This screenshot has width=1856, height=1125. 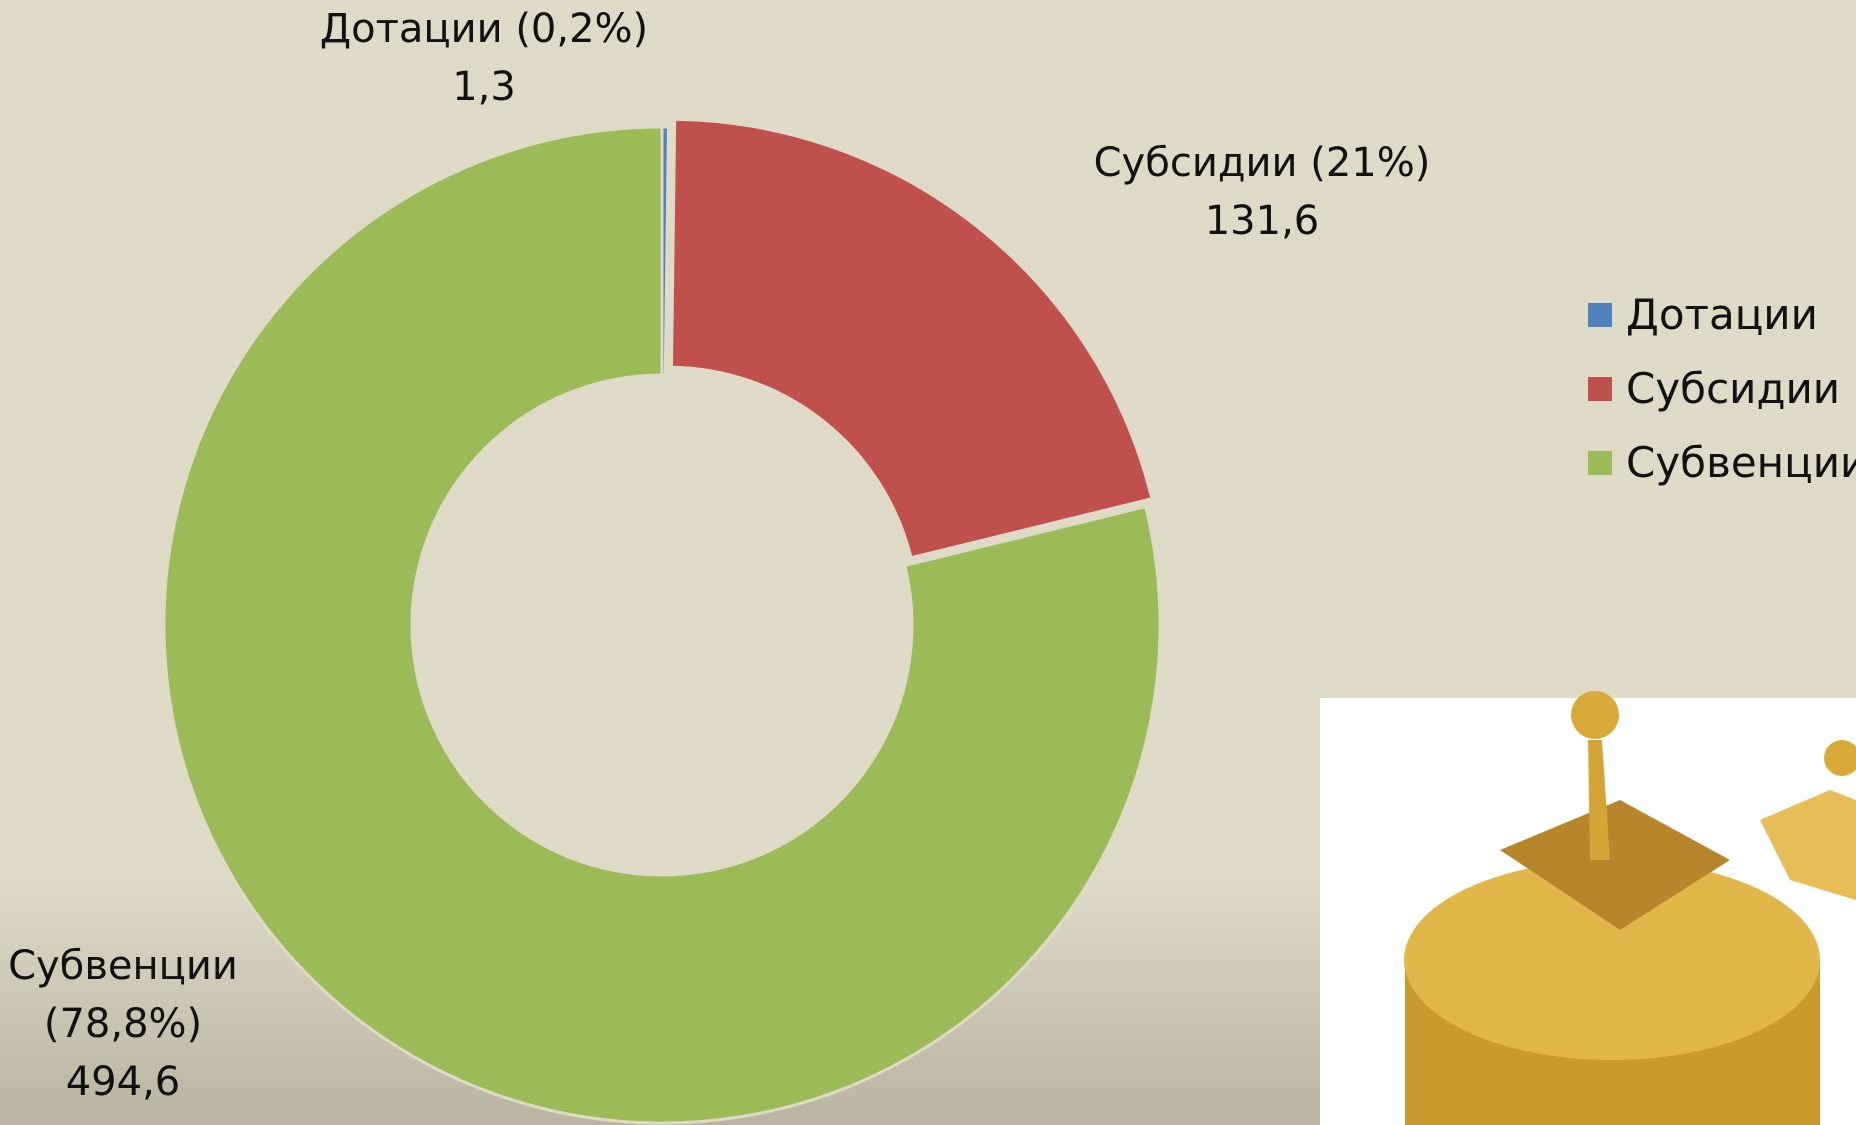 What do you see at coordinates (911, 338) in the screenshot?
I see `doughnut-slice` at bounding box center [911, 338].